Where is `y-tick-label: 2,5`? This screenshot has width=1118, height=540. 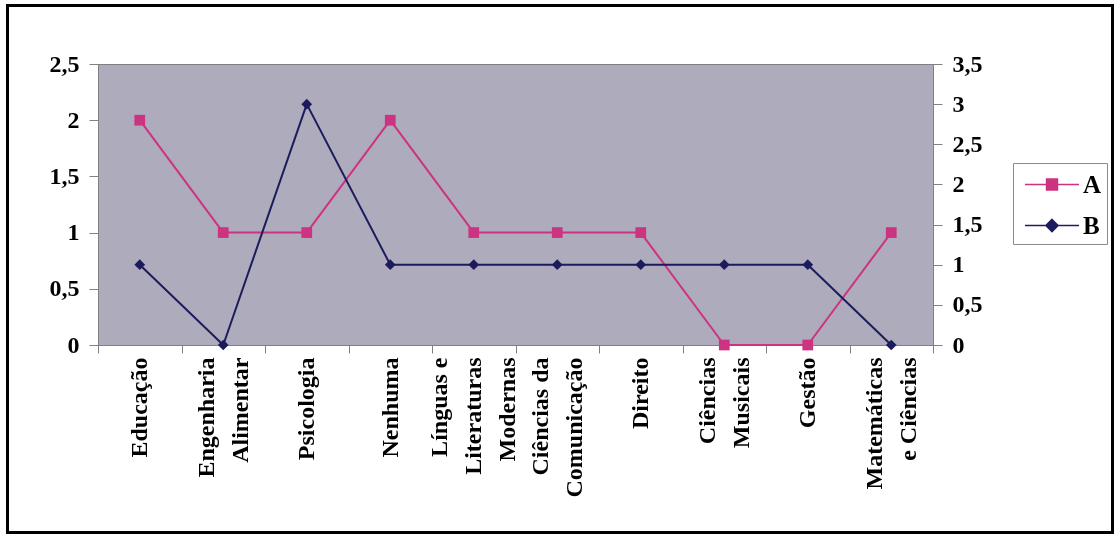
y-tick-label: 2,5 is located at coordinates (64, 63).